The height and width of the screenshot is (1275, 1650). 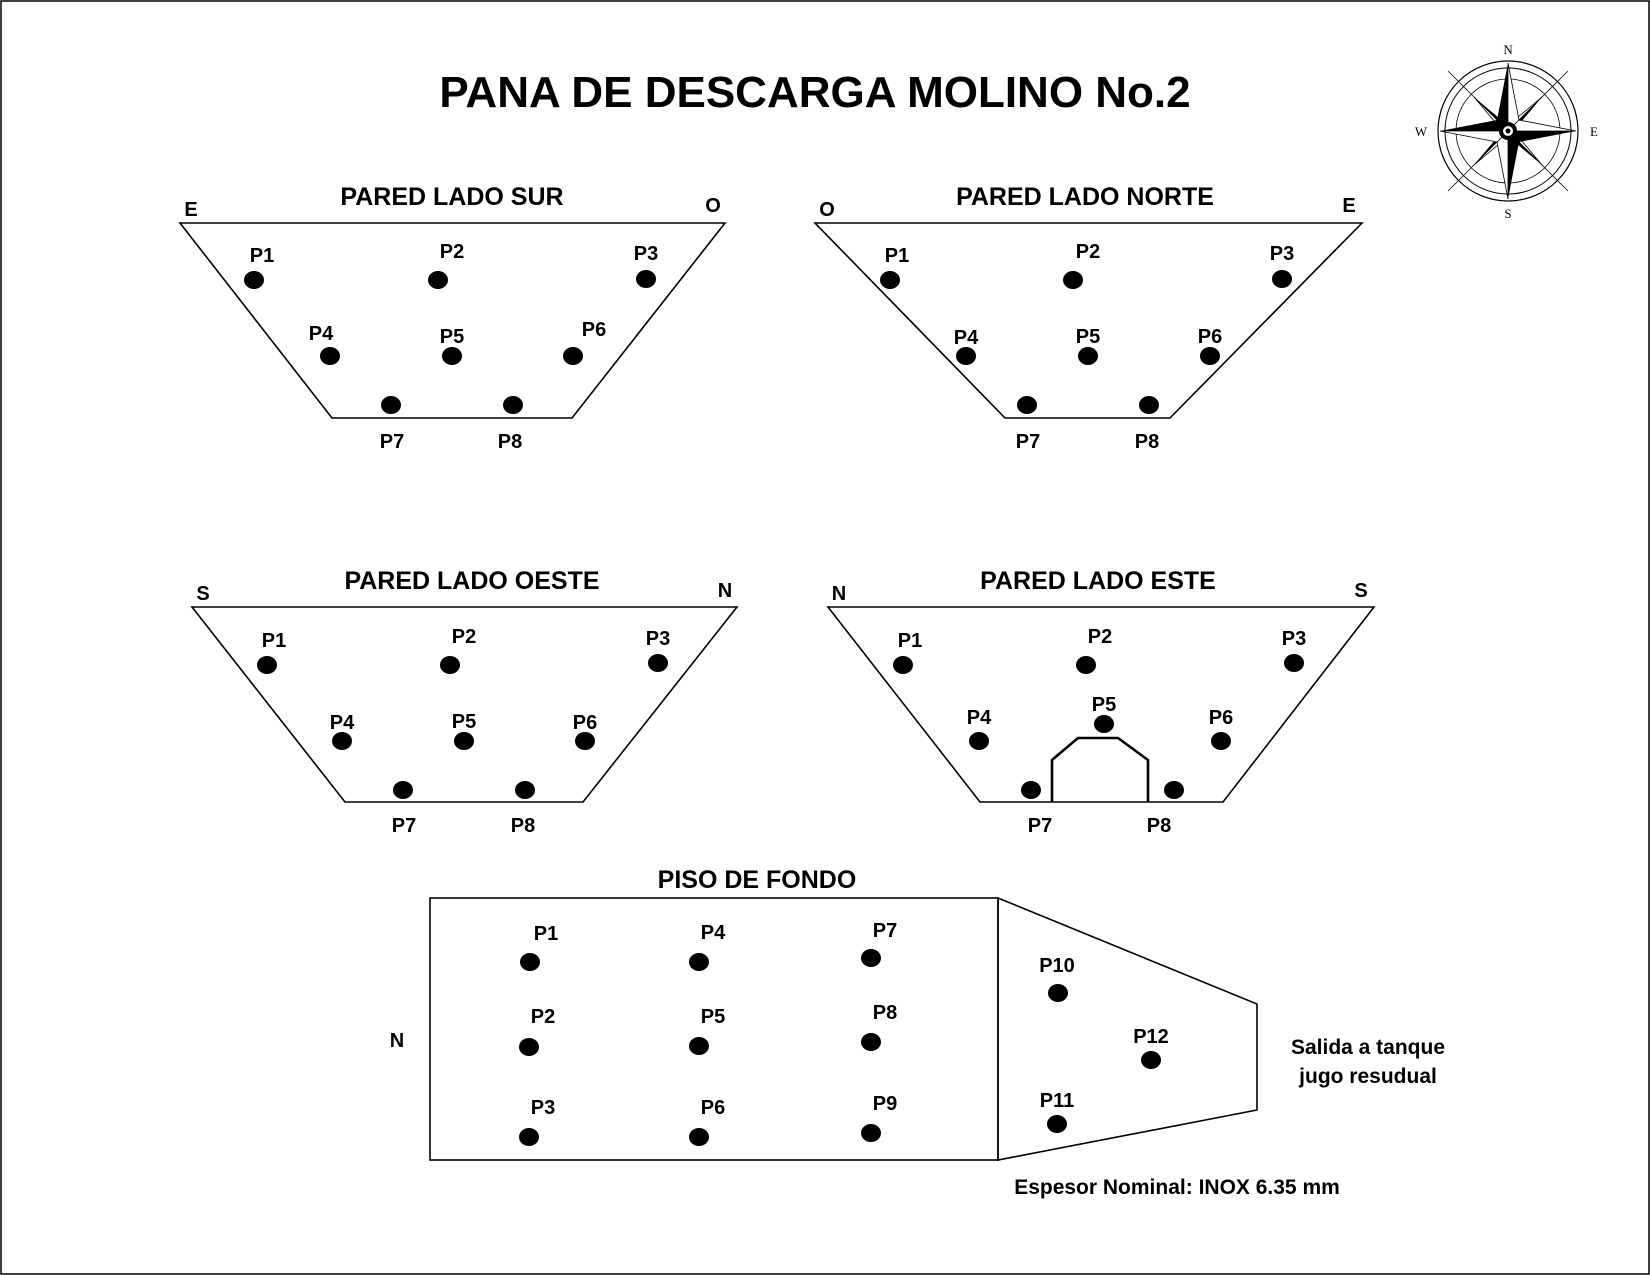 I want to click on compass-south-label: S, so click(x=1507, y=213).